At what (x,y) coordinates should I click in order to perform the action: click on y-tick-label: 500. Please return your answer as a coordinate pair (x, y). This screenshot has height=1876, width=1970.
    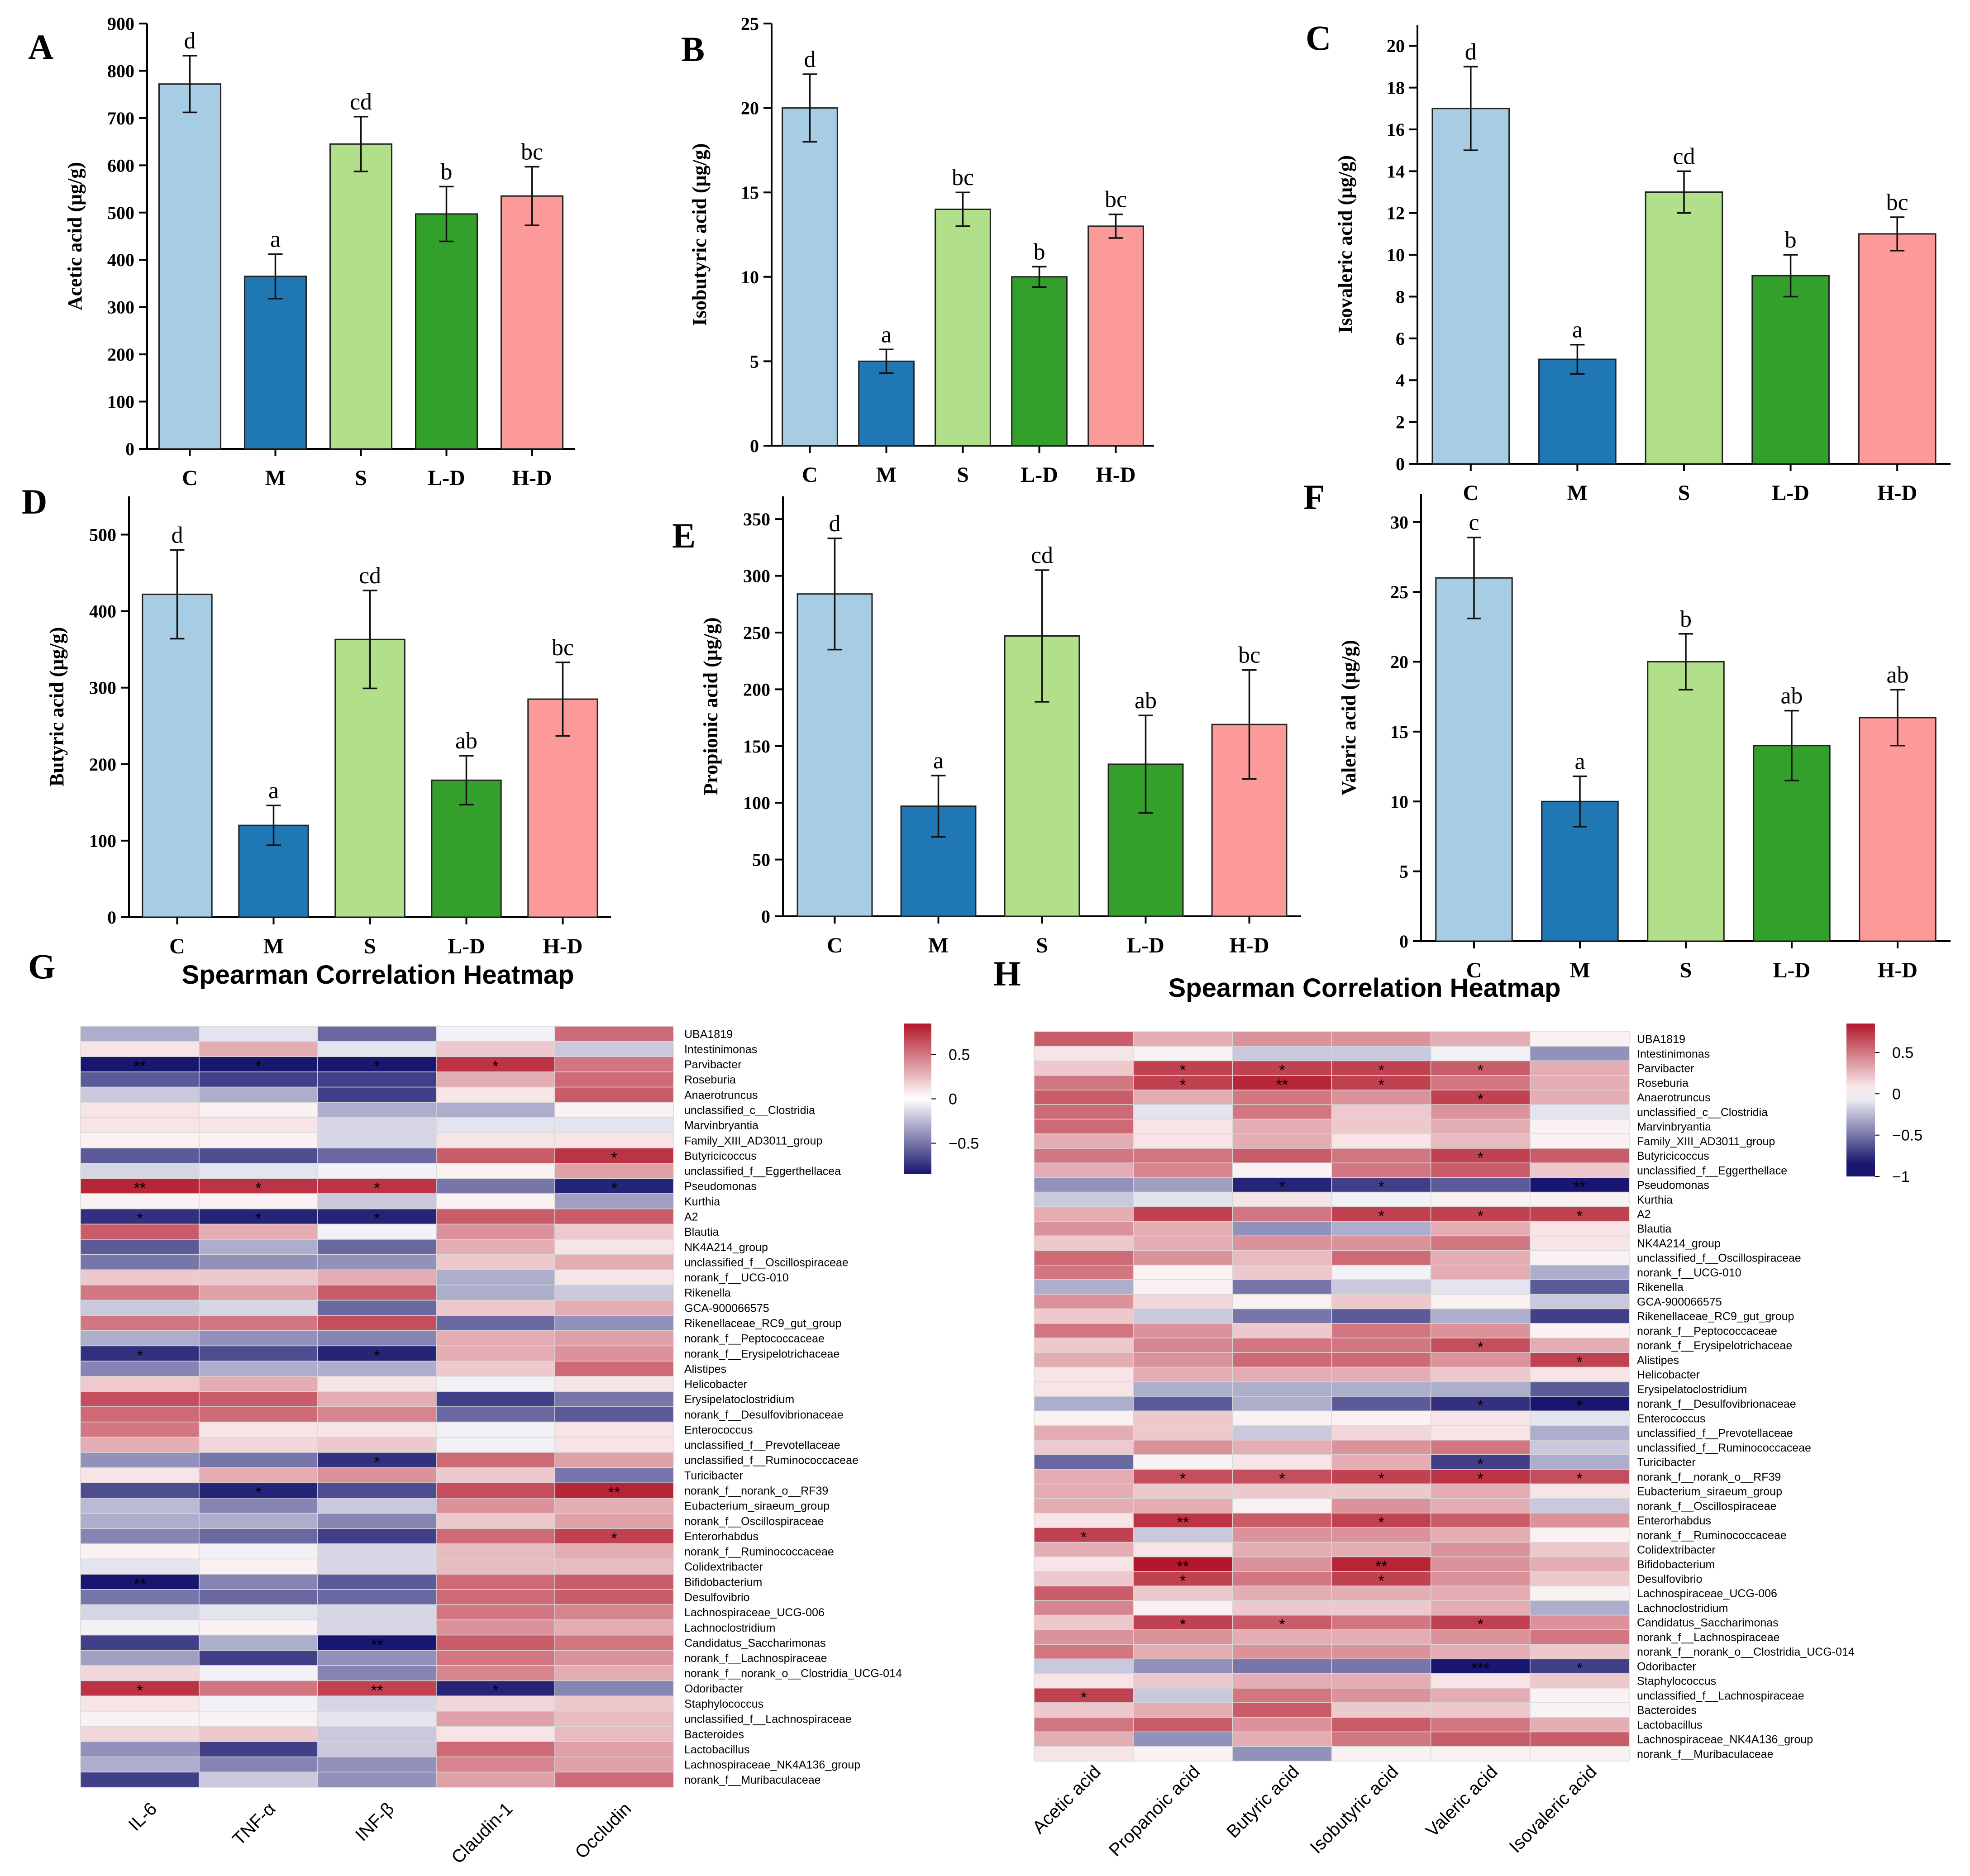
    Looking at the image, I should click on (102, 535).